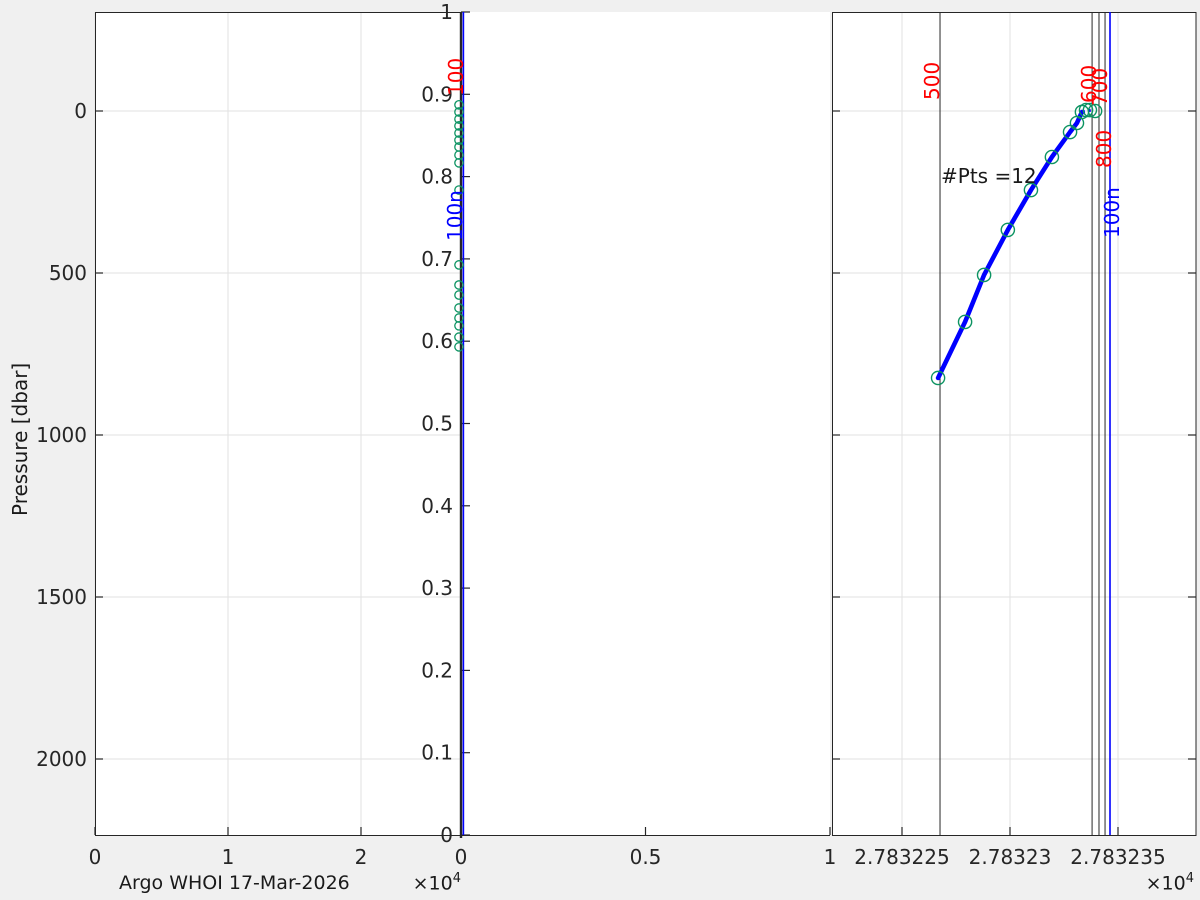 The width and height of the screenshot is (1200, 900). I want to click on y-tick-label: 0.6, so click(437, 341).